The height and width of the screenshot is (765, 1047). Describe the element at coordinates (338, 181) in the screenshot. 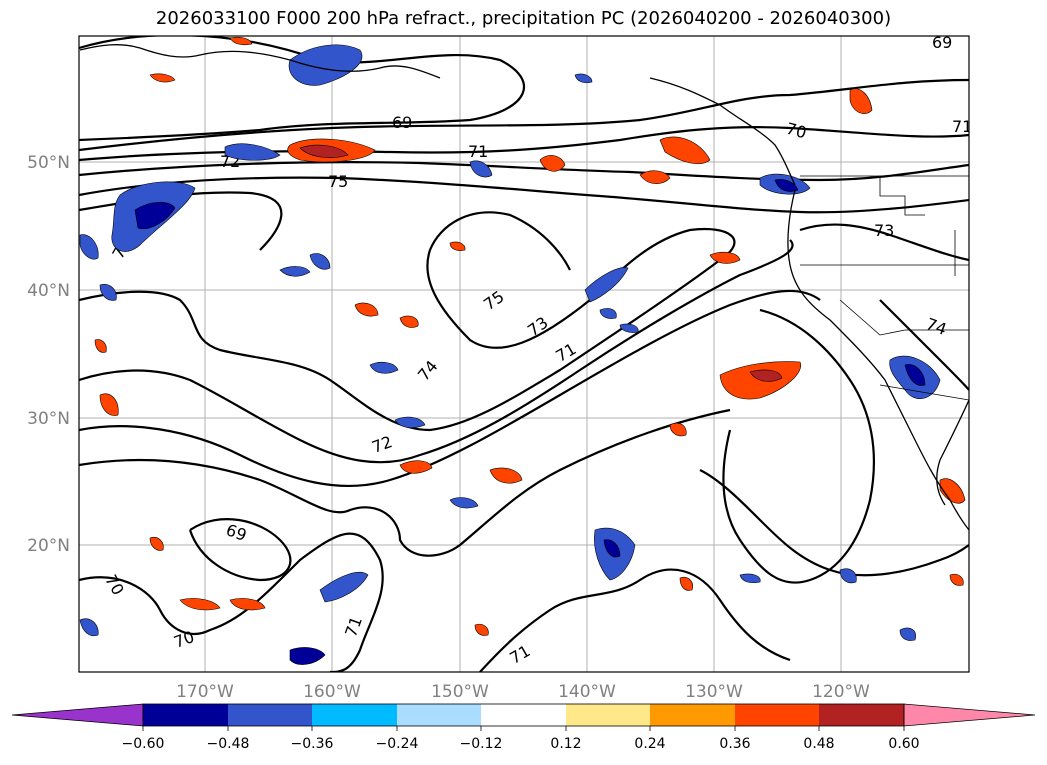

I see `contour-label: 75` at that location.